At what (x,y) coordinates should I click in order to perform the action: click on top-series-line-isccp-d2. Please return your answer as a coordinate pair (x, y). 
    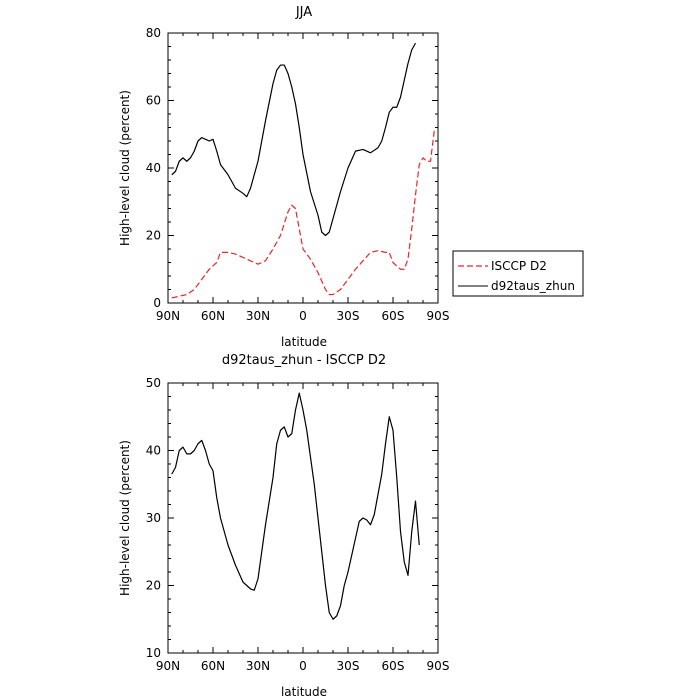
    Looking at the image, I should click on (303, 214).